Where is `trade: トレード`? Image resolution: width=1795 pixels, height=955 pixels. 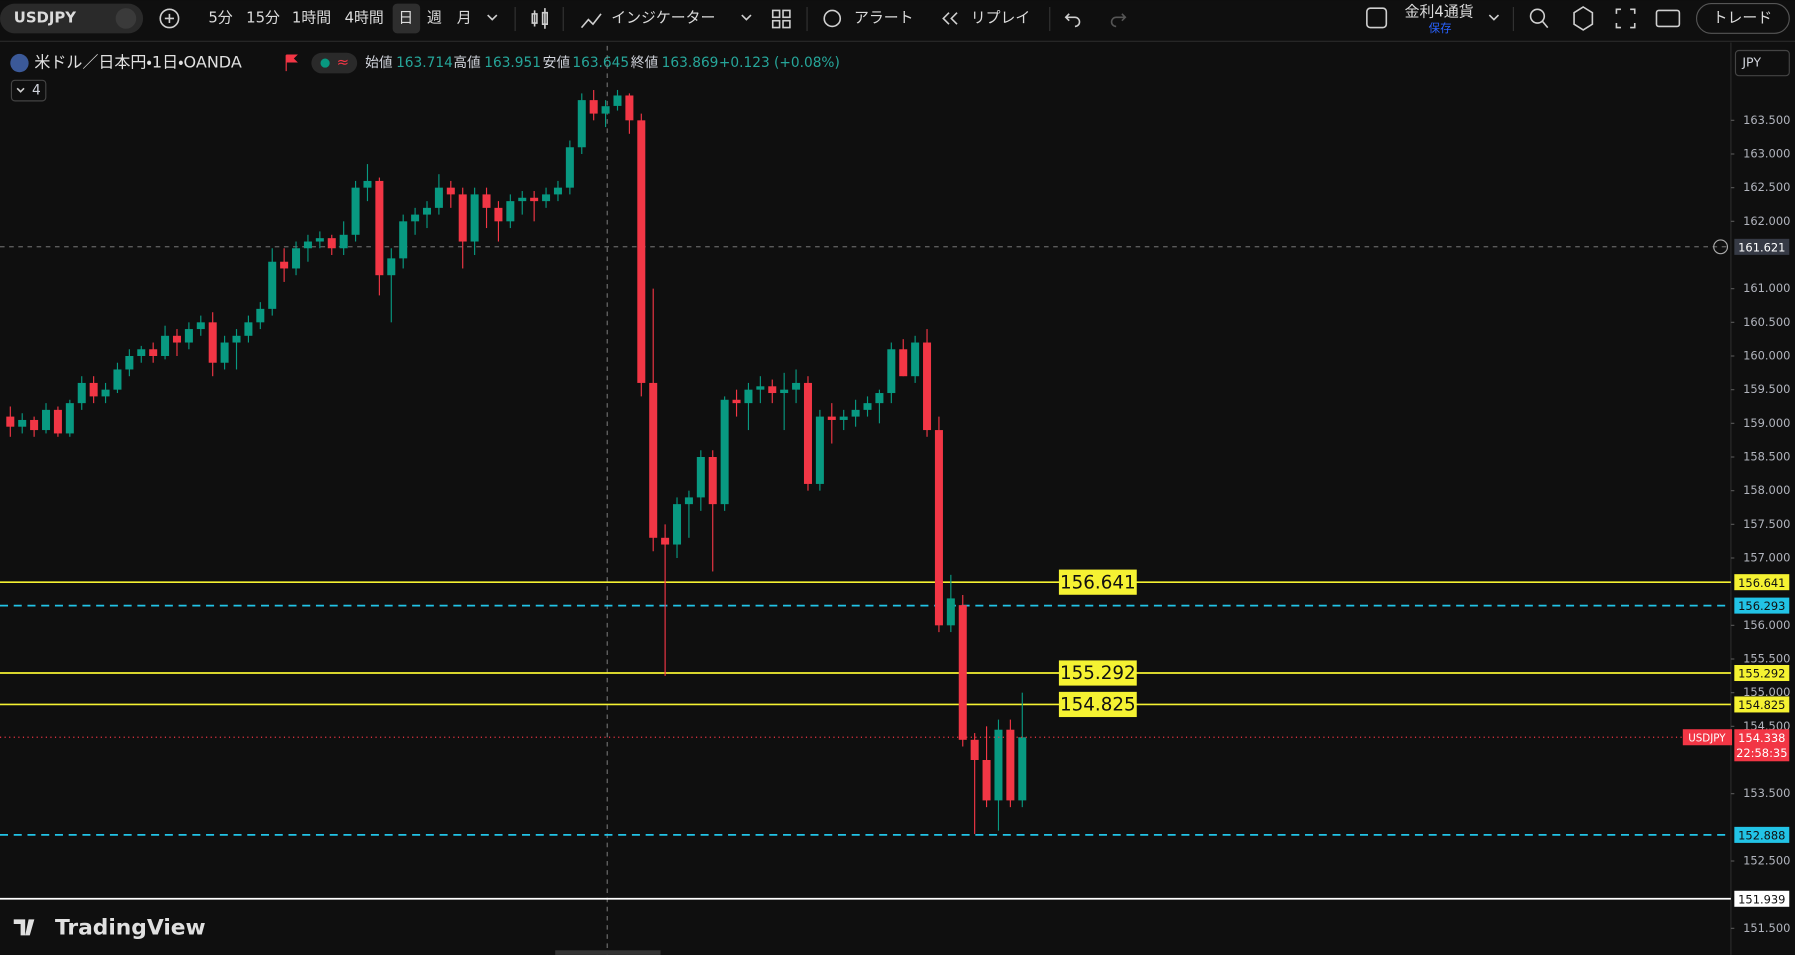
trade: トレード is located at coordinates (1743, 17).